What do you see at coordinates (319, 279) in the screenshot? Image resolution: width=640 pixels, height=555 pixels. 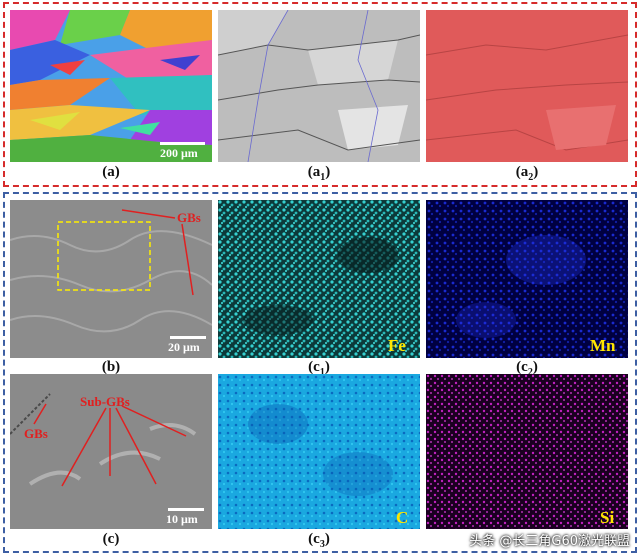 I see `panel-c1-fe-map: Fe` at bounding box center [319, 279].